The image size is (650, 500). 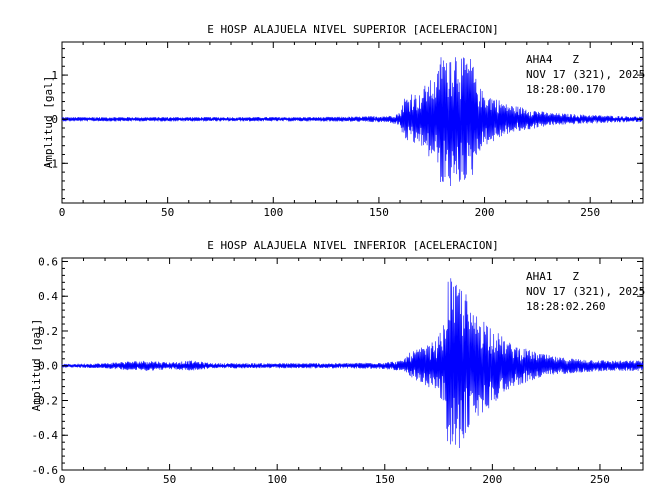 I want to click on y-tick-label: -1, so click(x=51, y=163).